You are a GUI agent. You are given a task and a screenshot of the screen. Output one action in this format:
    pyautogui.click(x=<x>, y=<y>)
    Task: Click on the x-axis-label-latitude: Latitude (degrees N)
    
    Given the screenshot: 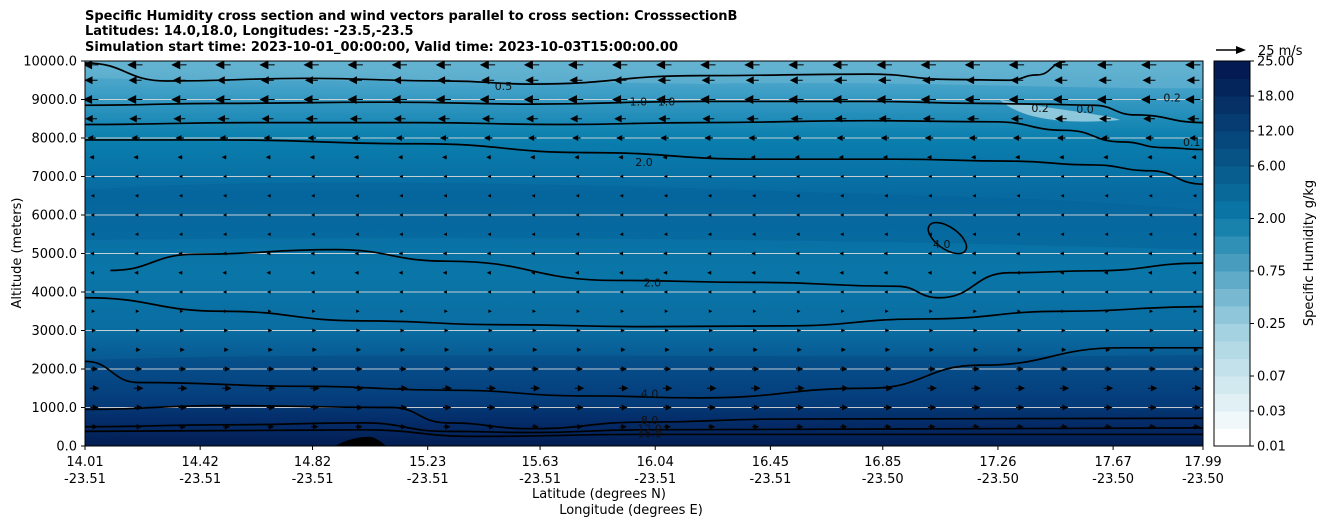 What is the action you would take?
    pyautogui.click(x=599, y=494)
    